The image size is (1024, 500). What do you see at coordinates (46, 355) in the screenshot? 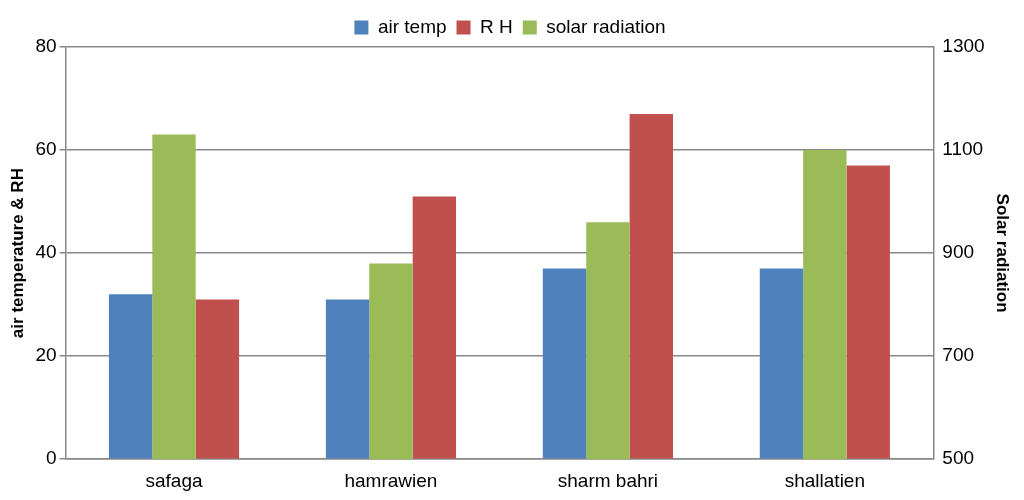
I see `y-tick-label: 20` at bounding box center [46, 355].